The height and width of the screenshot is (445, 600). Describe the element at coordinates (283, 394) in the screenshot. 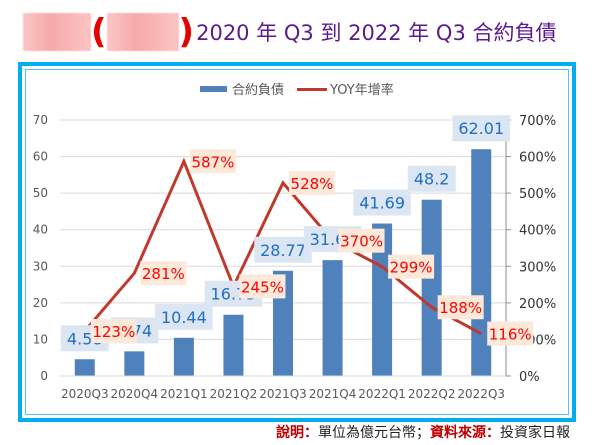

I see `x-tick-label: 2021Q3` at that location.